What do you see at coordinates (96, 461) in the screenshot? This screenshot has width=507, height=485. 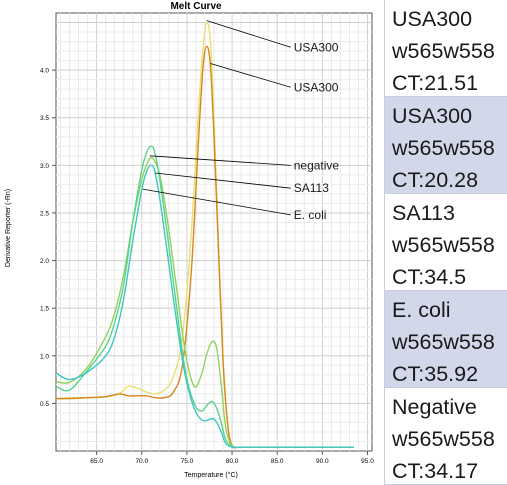 I see `x-tick-label: 65.0` at bounding box center [96, 461].